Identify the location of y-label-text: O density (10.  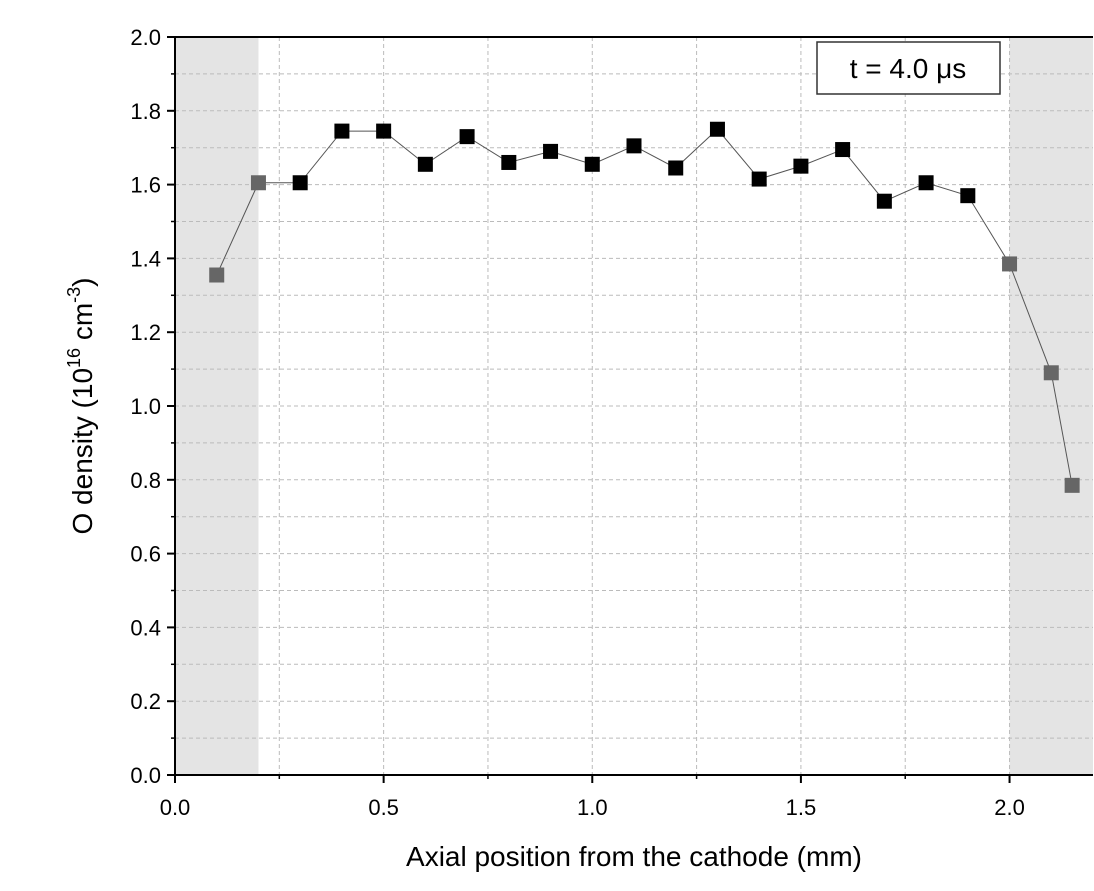
(82, 451).